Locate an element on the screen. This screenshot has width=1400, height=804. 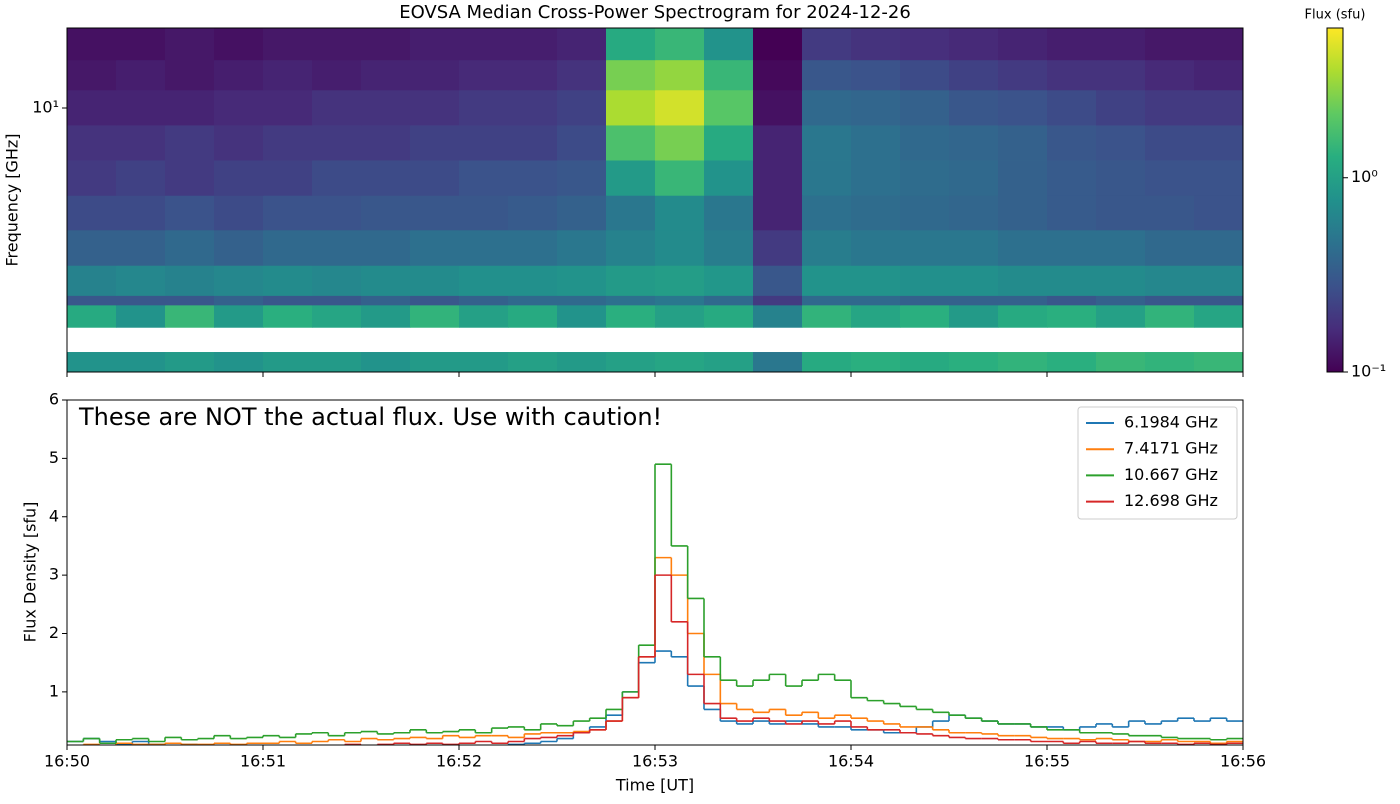
y-tick-label: 4 is located at coordinates (54, 515).